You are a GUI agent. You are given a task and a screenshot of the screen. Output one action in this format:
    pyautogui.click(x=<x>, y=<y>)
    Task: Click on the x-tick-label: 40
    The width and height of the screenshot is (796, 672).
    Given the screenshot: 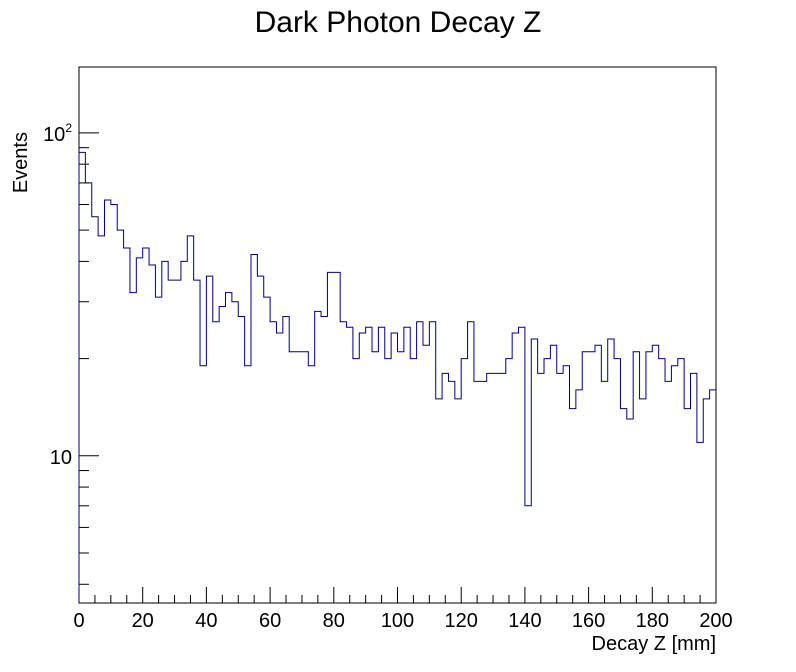 What is the action you would take?
    pyautogui.click(x=206, y=621)
    